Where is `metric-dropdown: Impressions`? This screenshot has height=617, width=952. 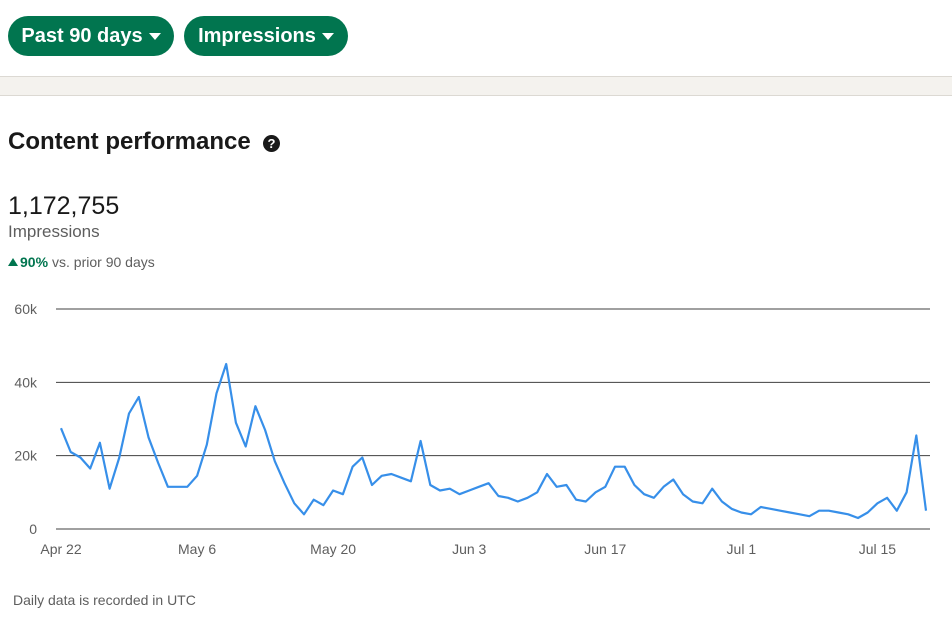 metric-dropdown: Impressions is located at coordinates (266, 36).